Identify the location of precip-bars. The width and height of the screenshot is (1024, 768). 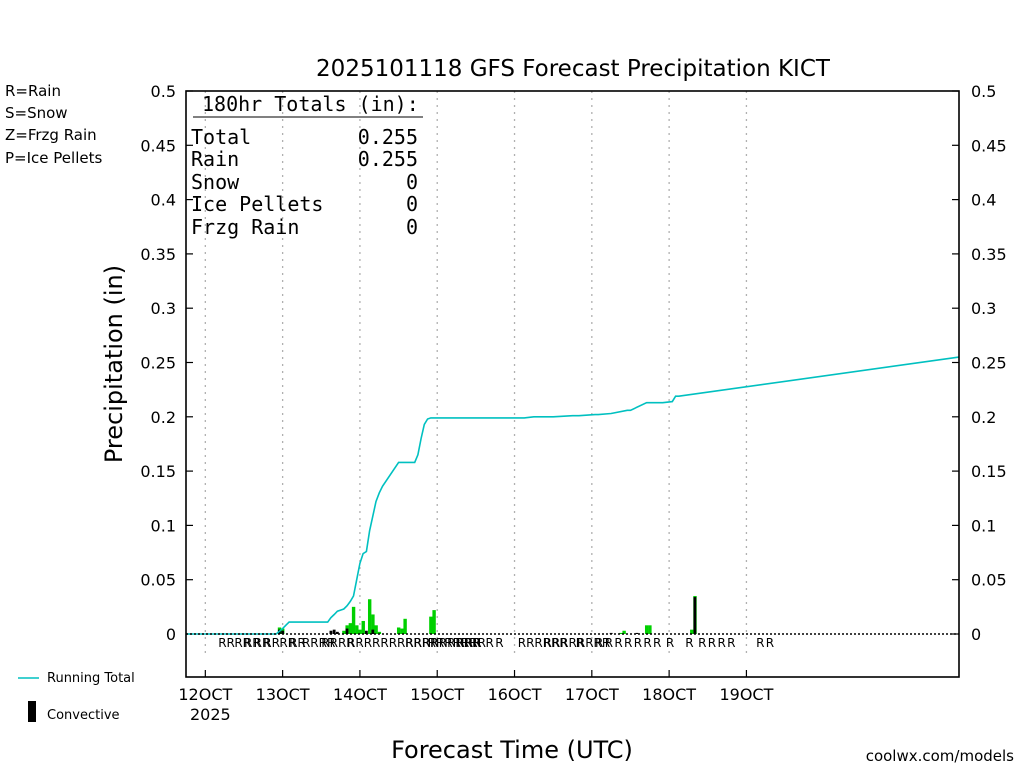
(487, 614).